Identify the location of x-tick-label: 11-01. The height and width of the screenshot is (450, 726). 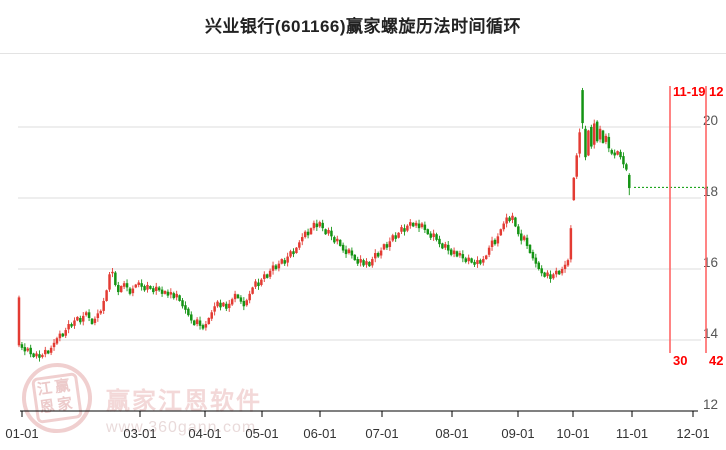
(632, 433).